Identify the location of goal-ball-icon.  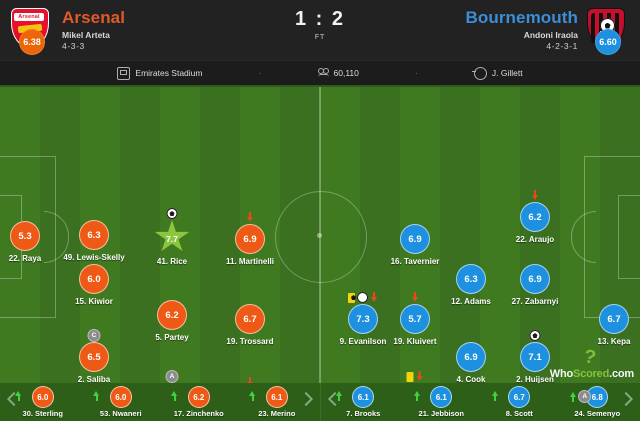
(362, 297).